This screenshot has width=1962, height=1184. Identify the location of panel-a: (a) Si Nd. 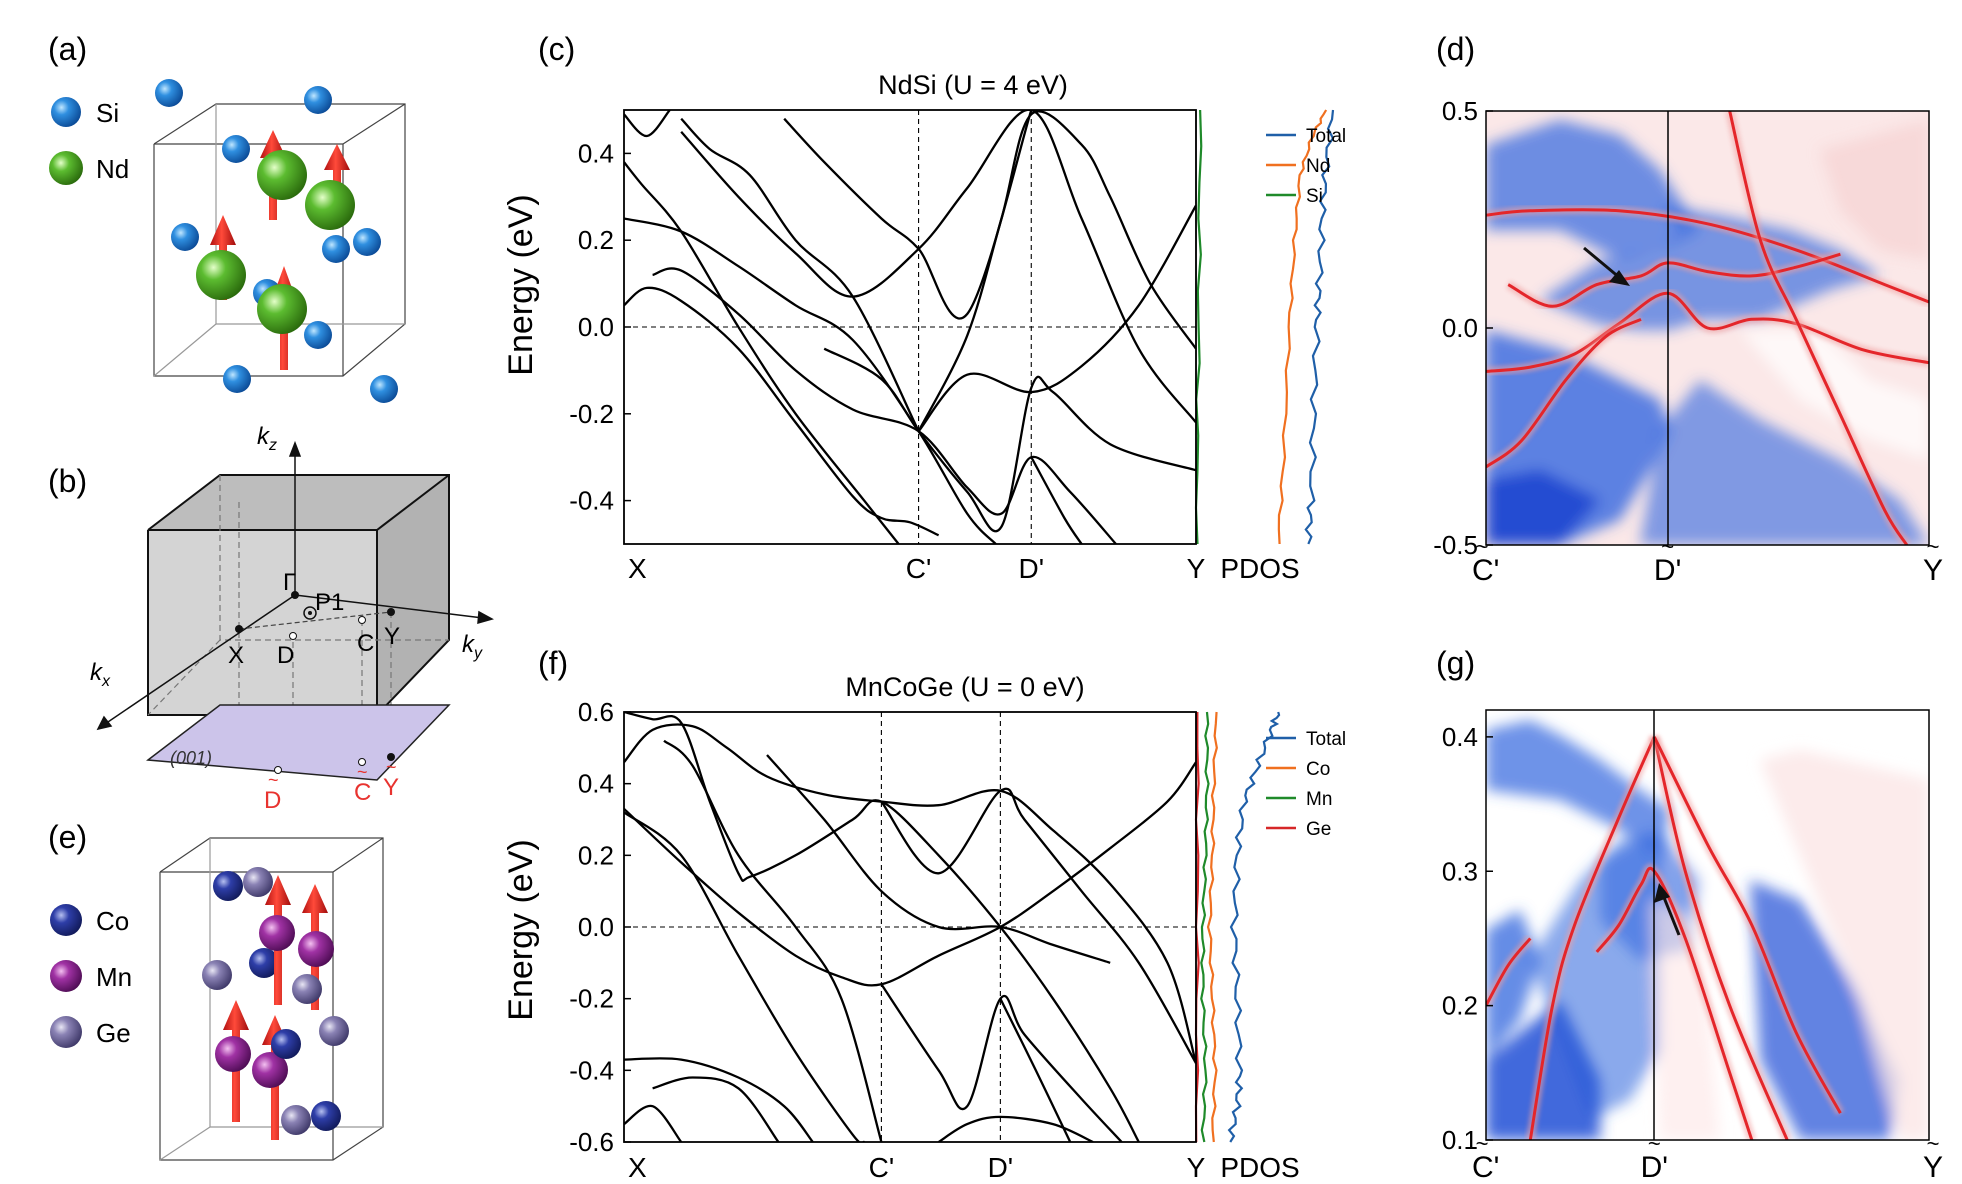
(227, 217).